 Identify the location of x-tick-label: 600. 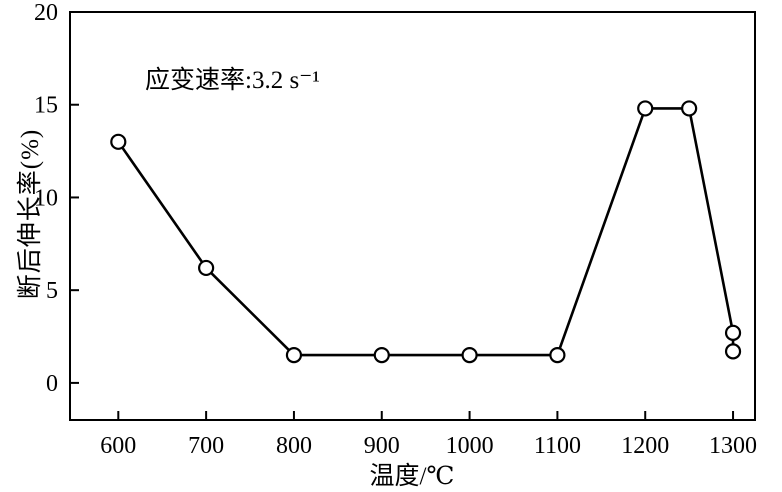
(118, 446).